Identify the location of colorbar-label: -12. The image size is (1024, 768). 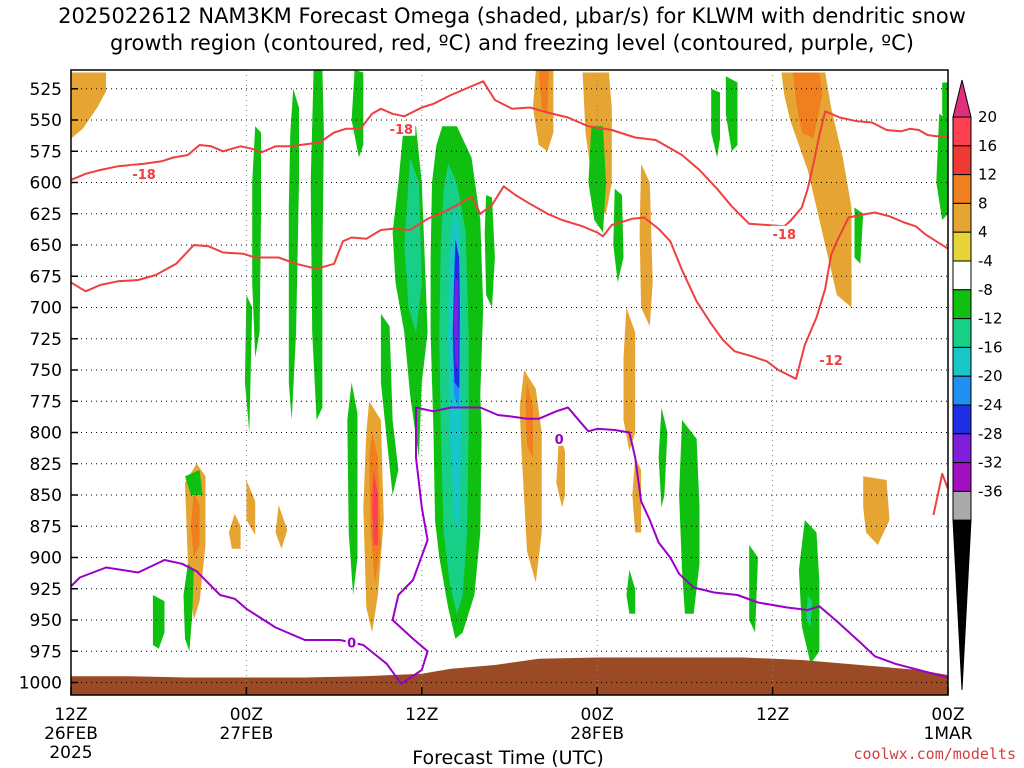
(990, 319).